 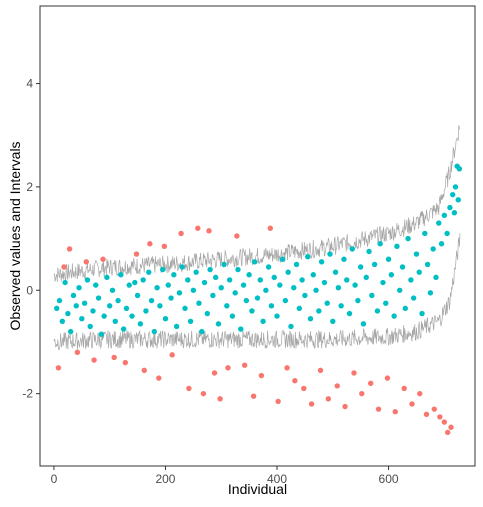 What do you see at coordinates (15, 235) in the screenshot?
I see `y-axis-title: Observed values and Intervals` at bounding box center [15, 235].